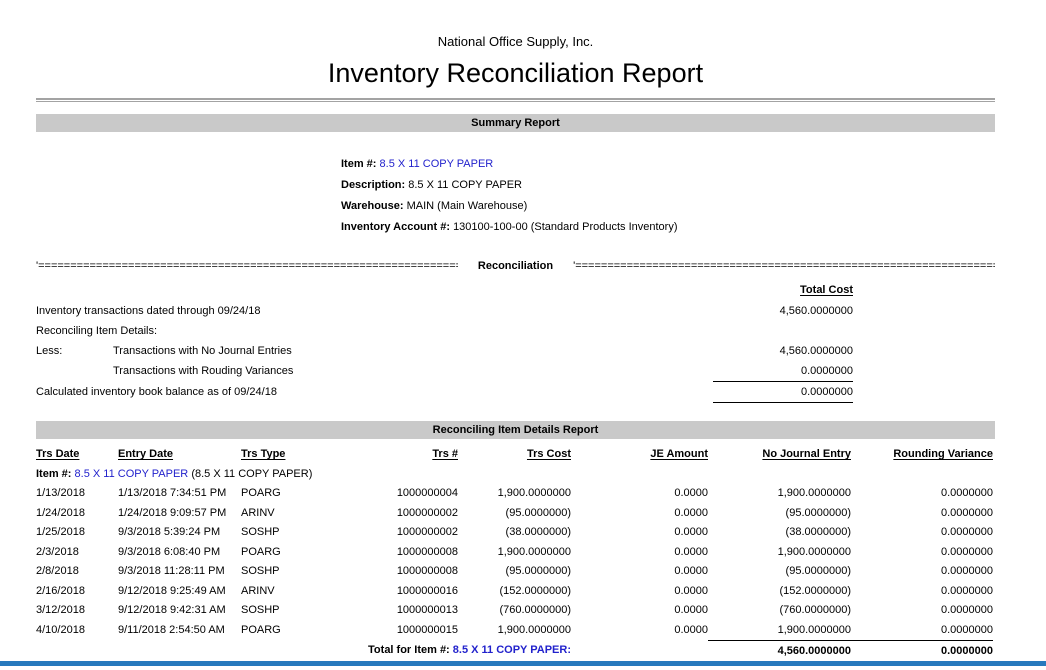 The image size is (1046, 670). I want to click on summary-report-bar-label: Summary Report, so click(515, 123).